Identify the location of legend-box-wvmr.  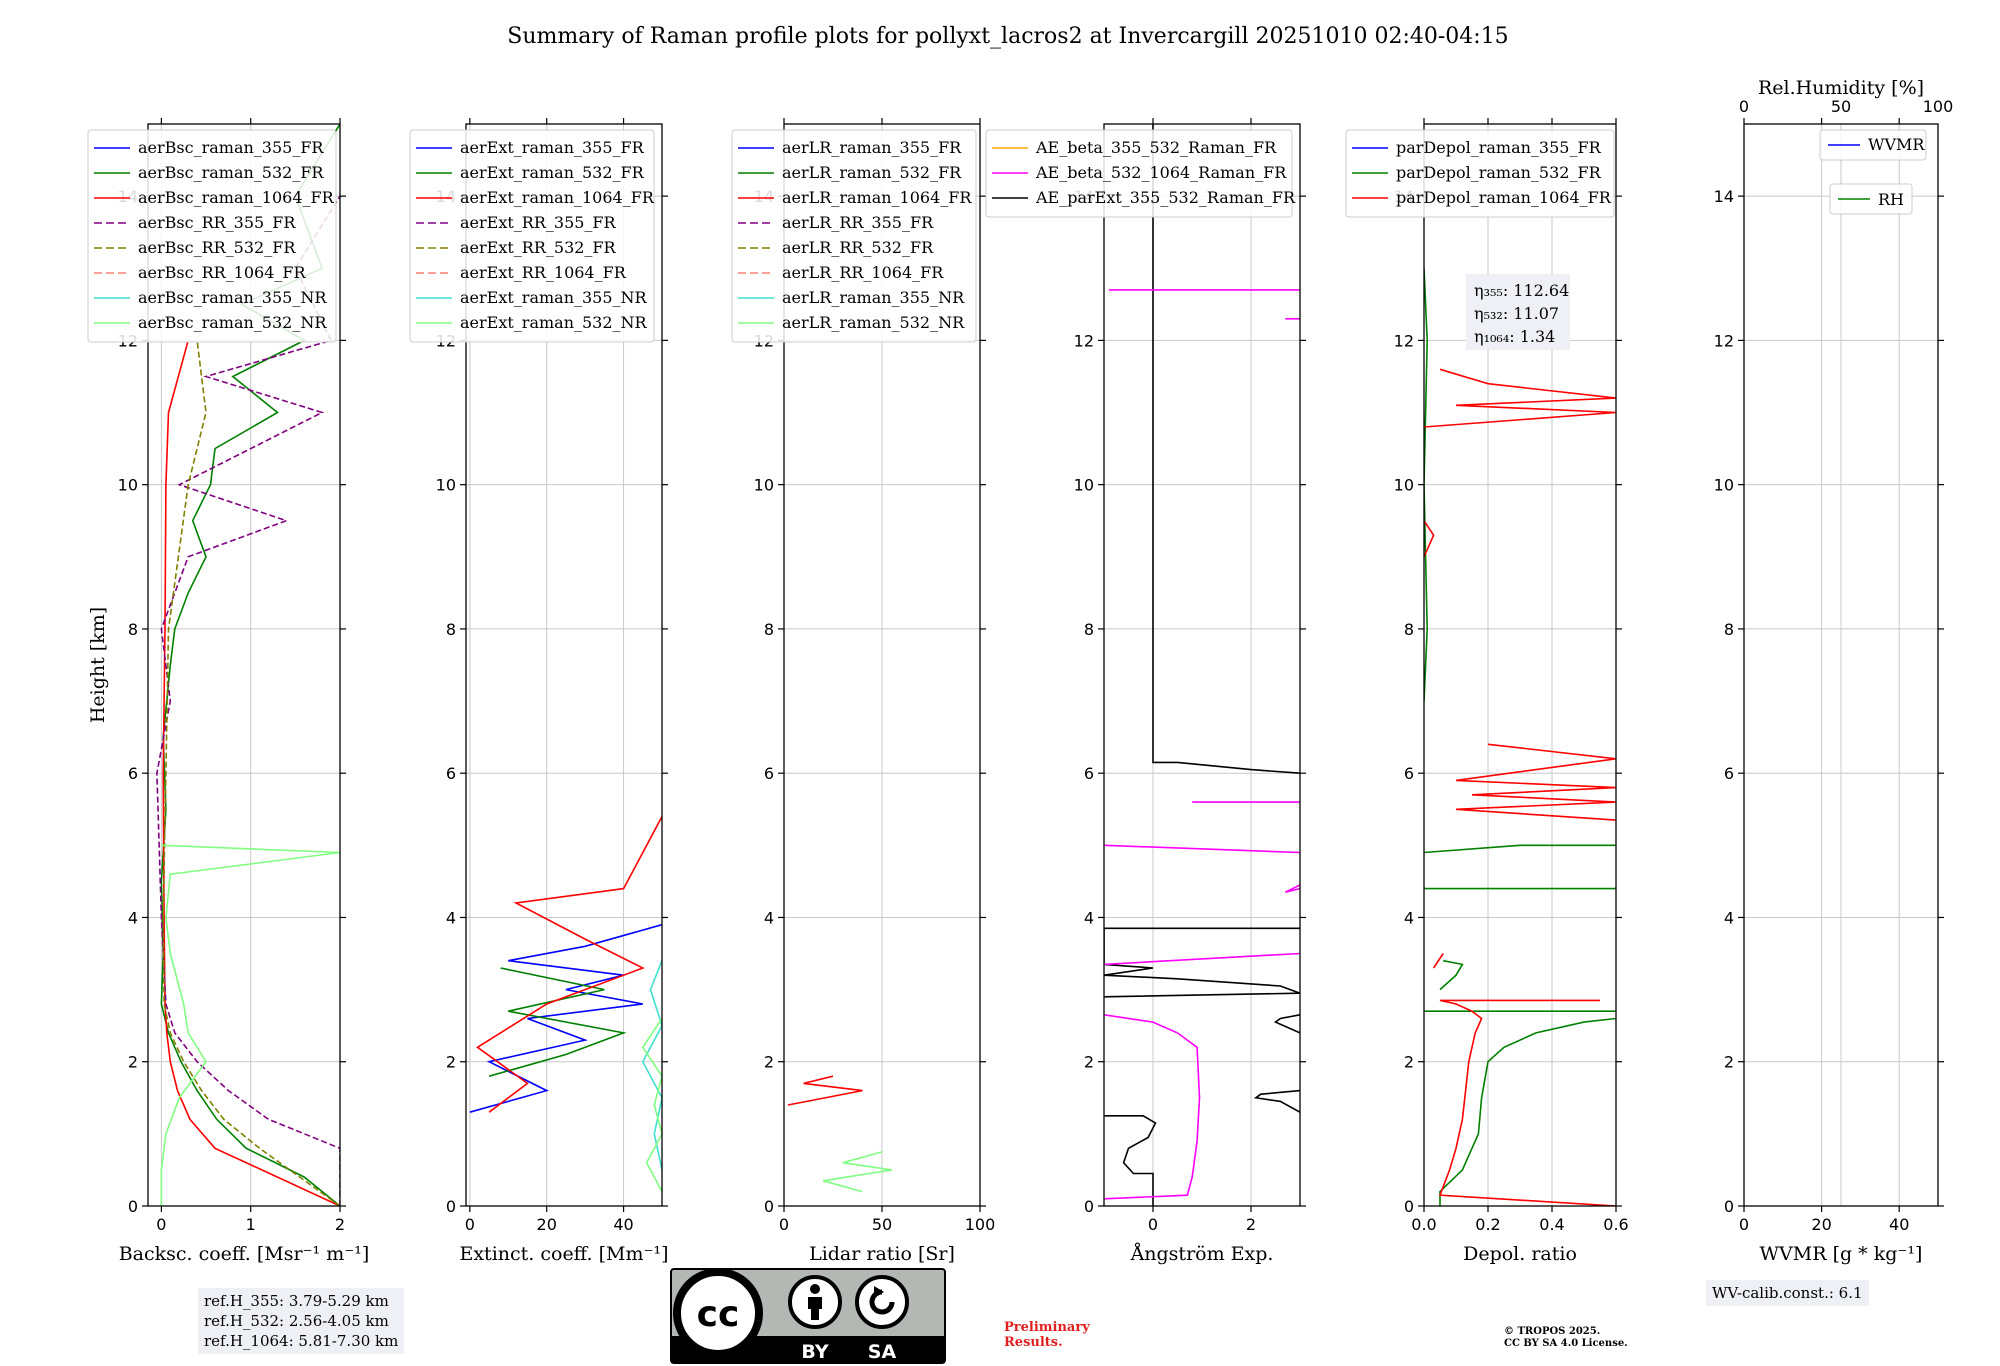
(1873, 145).